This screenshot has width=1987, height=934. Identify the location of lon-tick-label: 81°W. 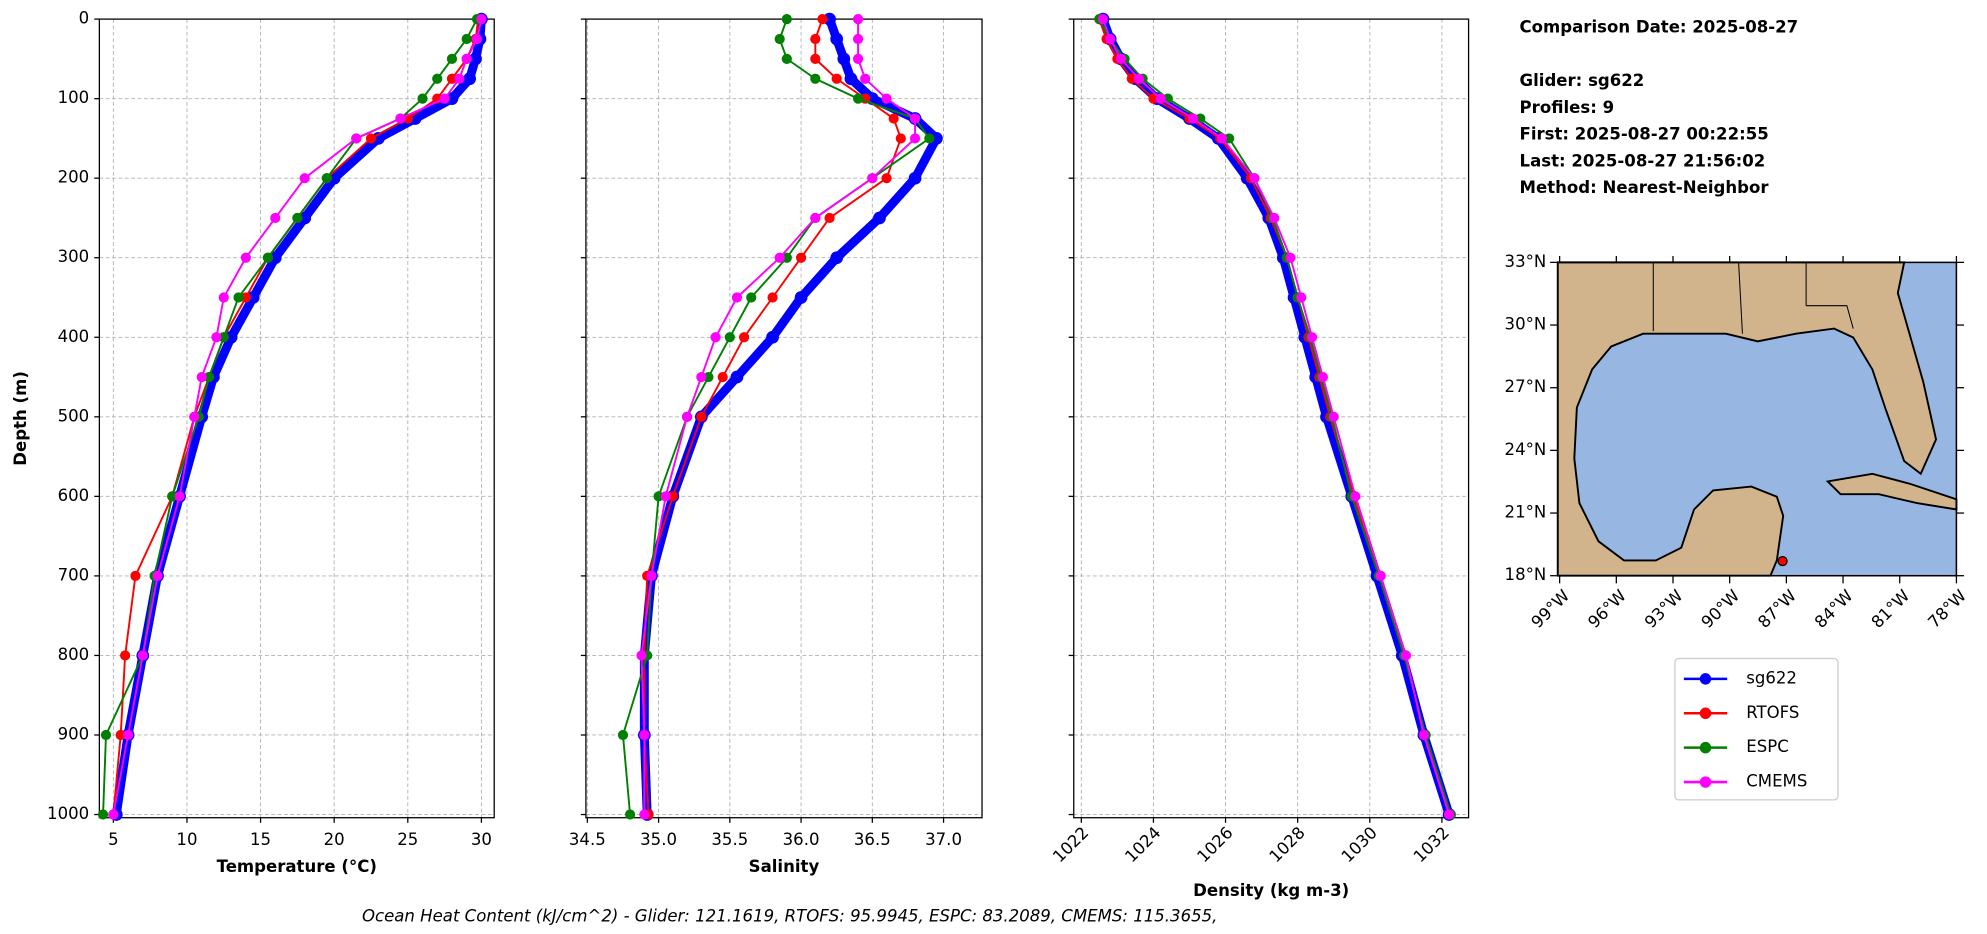
(1891, 609).